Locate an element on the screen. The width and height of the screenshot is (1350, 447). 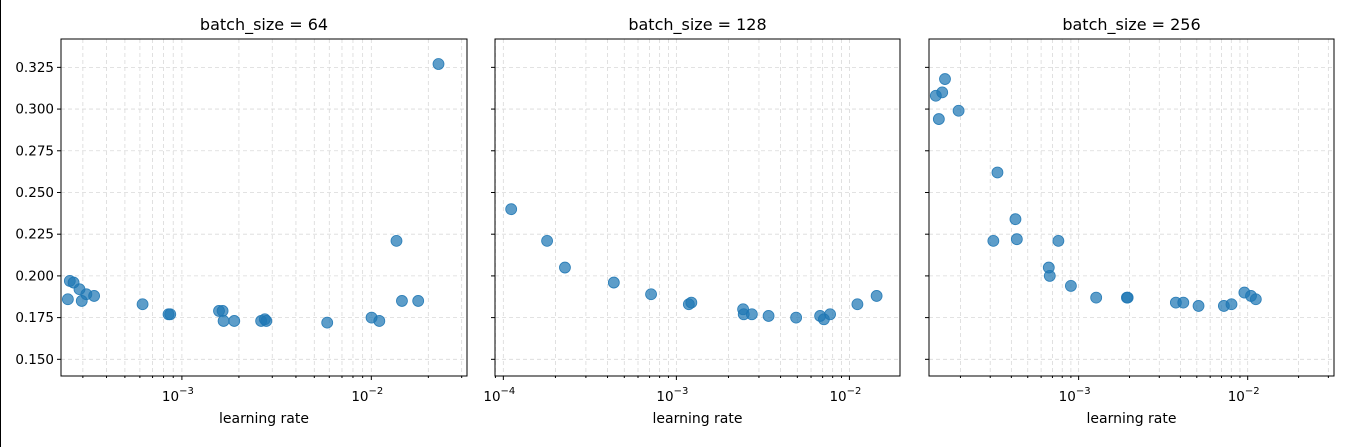
y-tick-label: 0.250 is located at coordinates (34, 193).